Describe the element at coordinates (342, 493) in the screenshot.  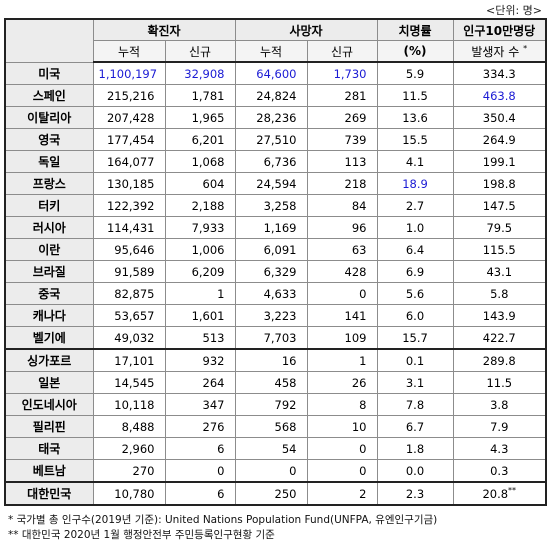
I see `deaths-new-cell: 2` at that location.